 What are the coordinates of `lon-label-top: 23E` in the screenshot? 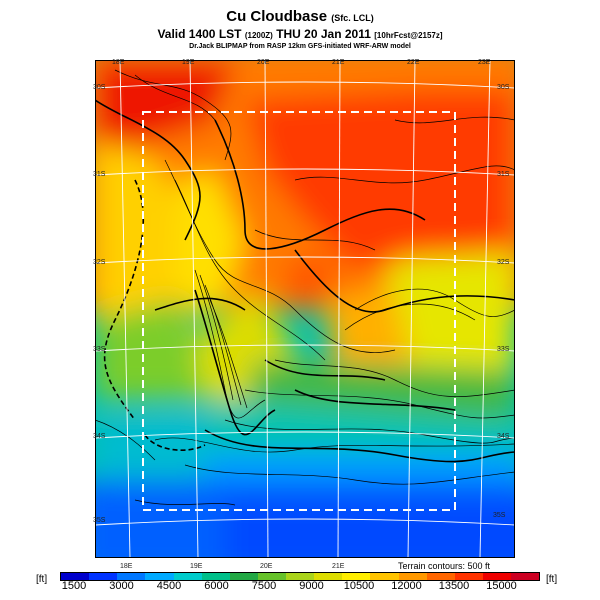 It's located at (484, 62).